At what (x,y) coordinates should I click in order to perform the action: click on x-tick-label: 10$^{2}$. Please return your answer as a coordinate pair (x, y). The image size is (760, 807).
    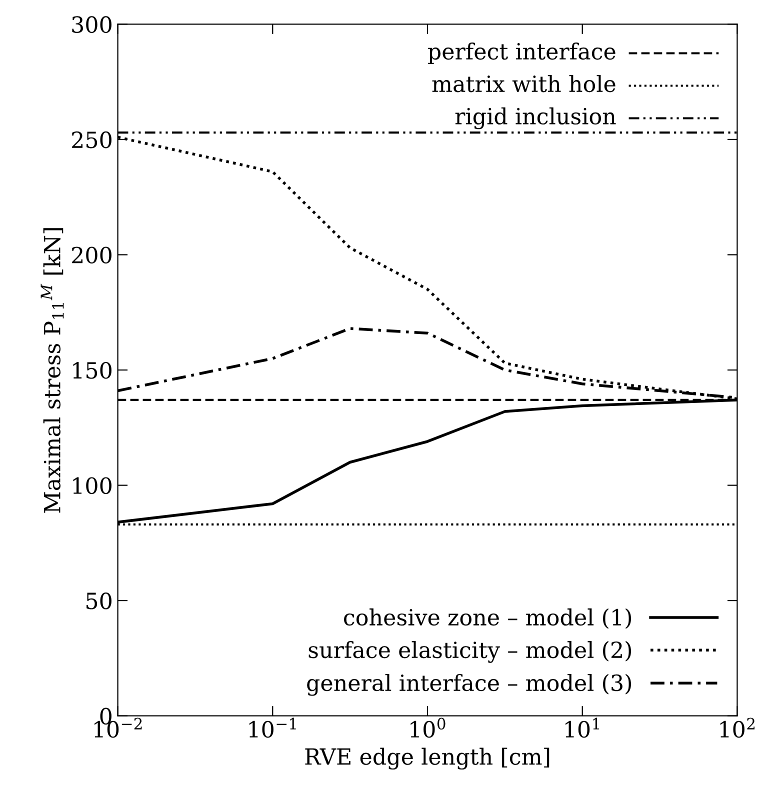
    Looking at the image, I should click on (737, 728).